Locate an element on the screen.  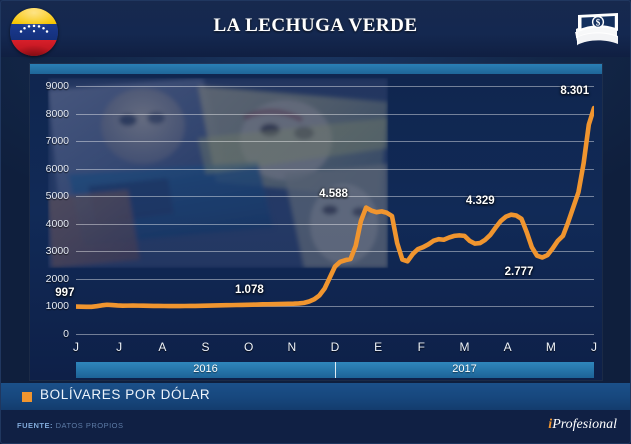
brand-logo: iProfesional is located at coordinates (582, 425).